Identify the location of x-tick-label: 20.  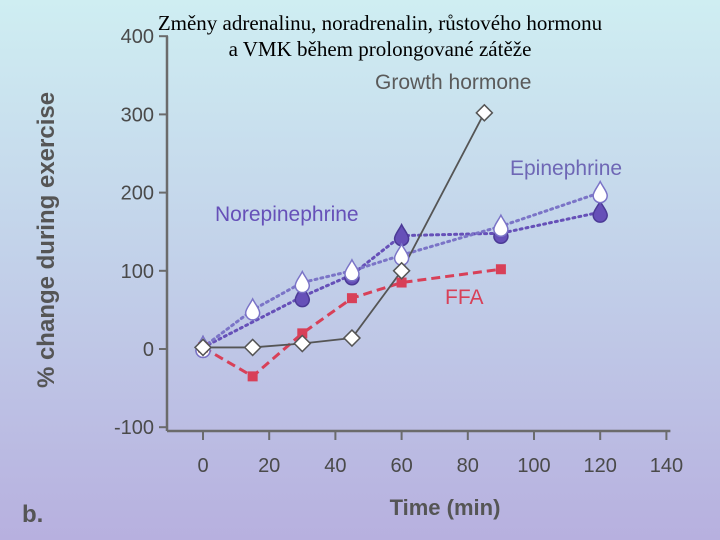
(269, 466).